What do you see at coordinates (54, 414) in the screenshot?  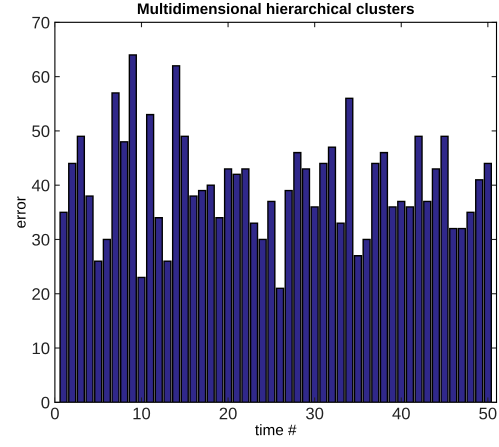 I see `x-tick-label: 0` at bounding box center [54, 414].